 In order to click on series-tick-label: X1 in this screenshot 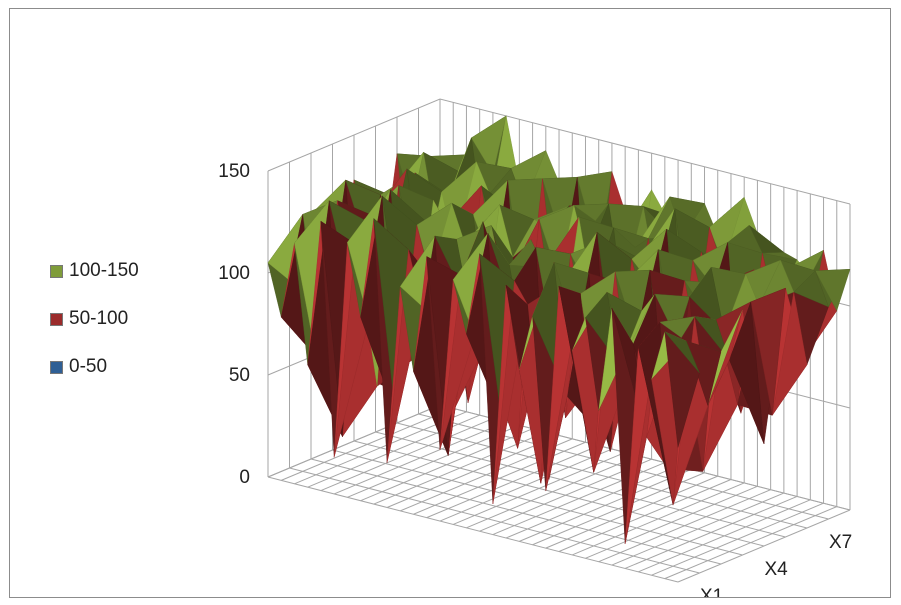, I will do `click(711, 591)`.